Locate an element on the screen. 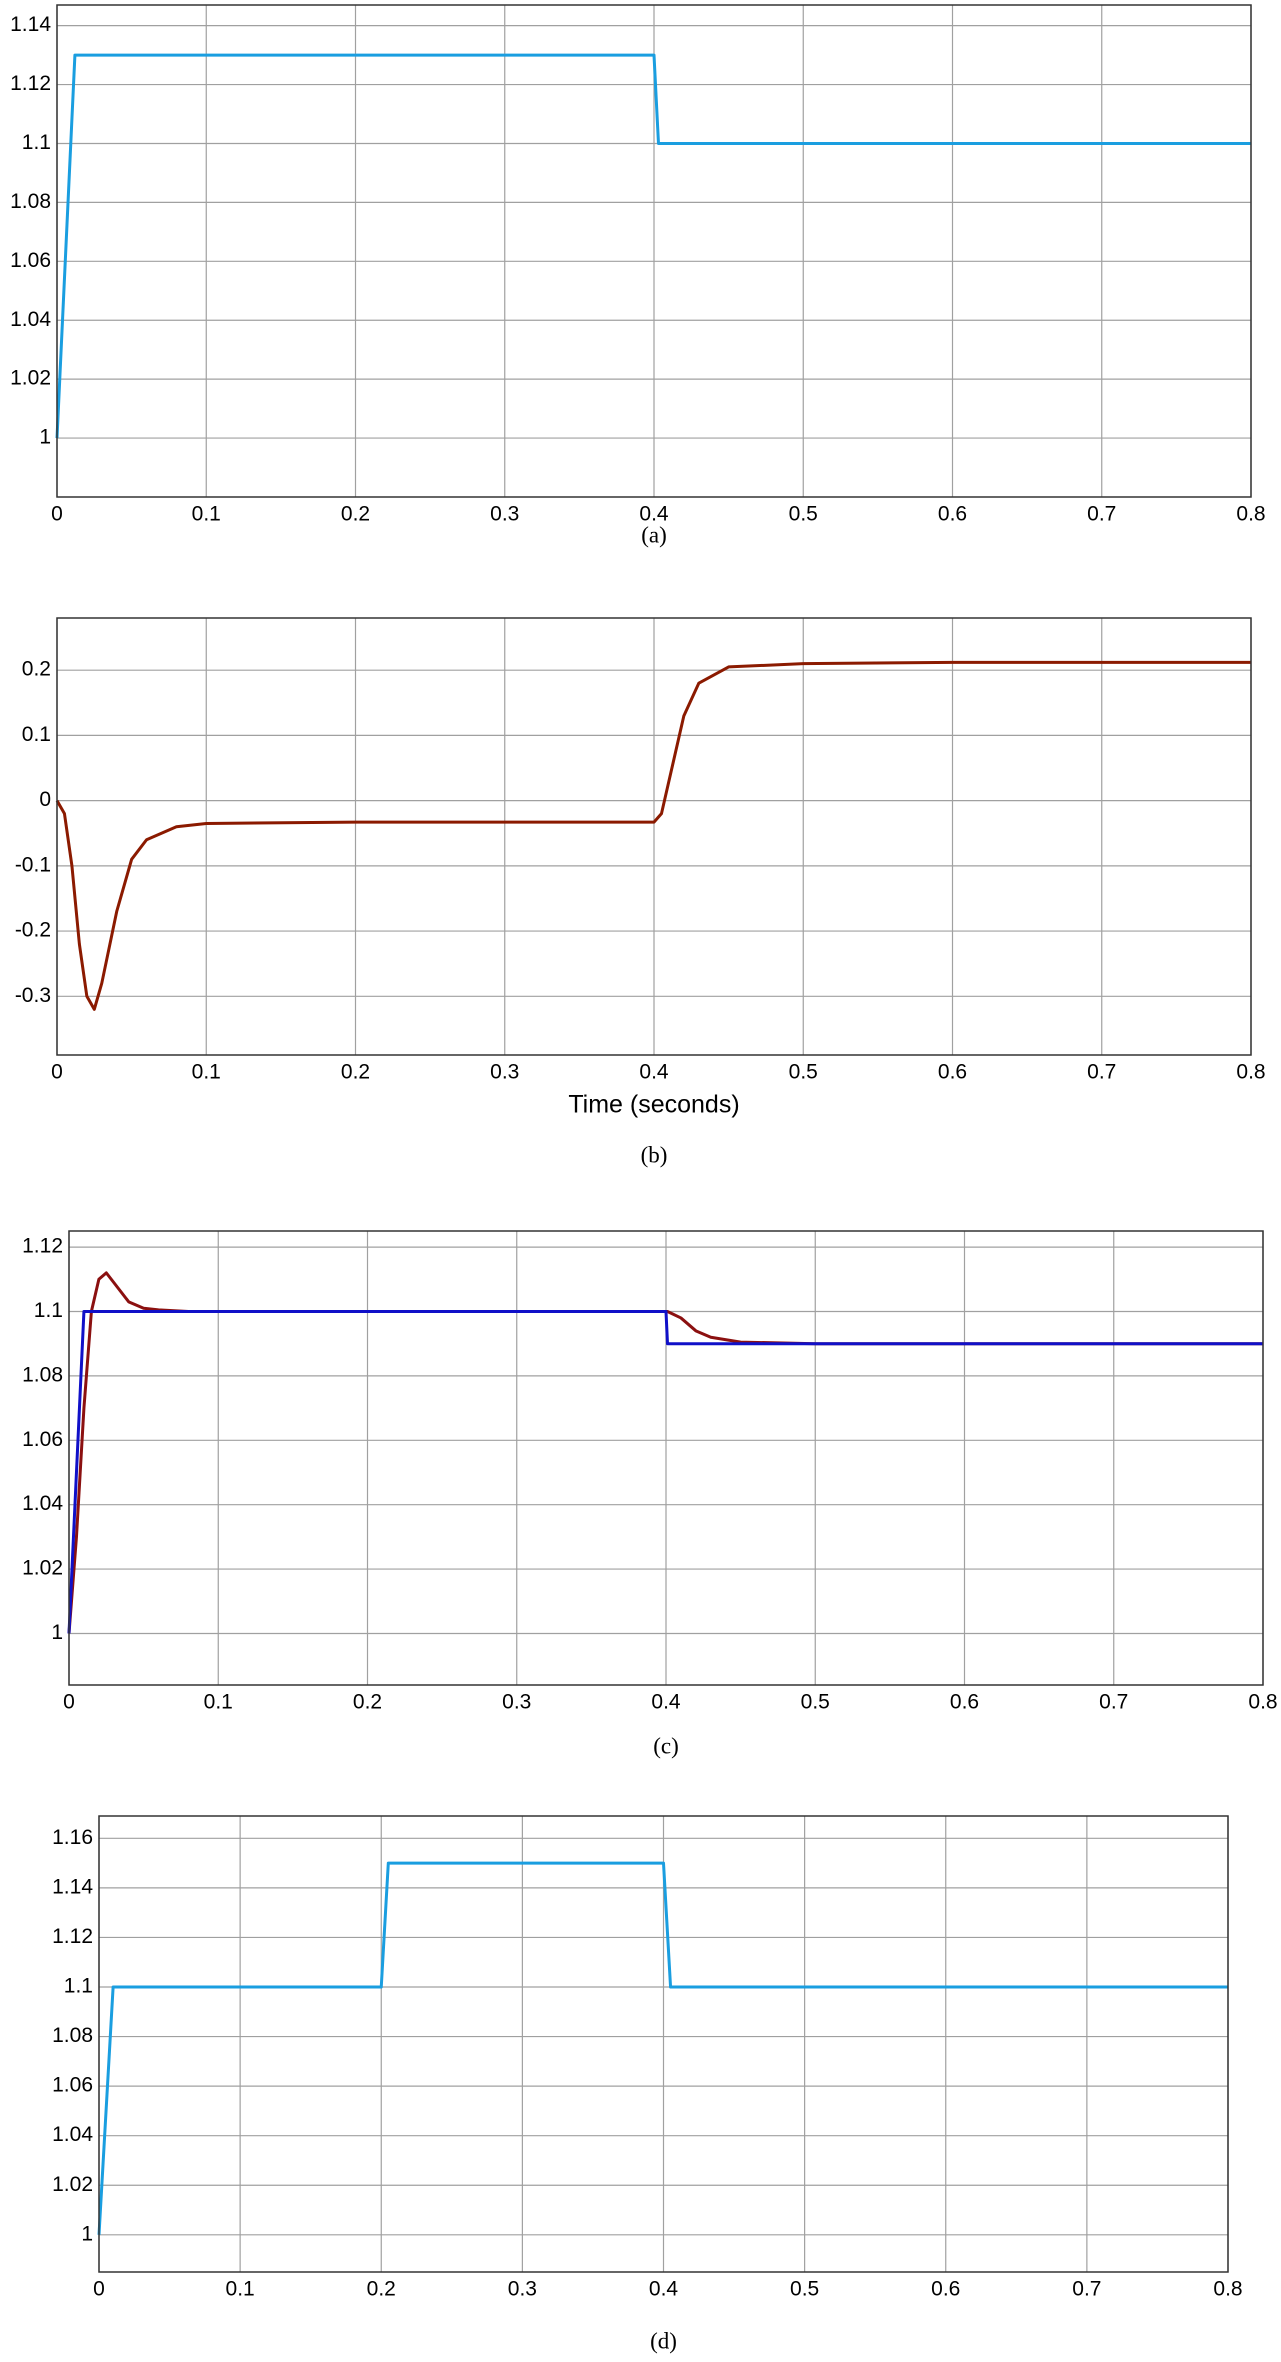 This screenshot has height=2362, width=1281. caption: (d) is located at coordinates (663, 2340).